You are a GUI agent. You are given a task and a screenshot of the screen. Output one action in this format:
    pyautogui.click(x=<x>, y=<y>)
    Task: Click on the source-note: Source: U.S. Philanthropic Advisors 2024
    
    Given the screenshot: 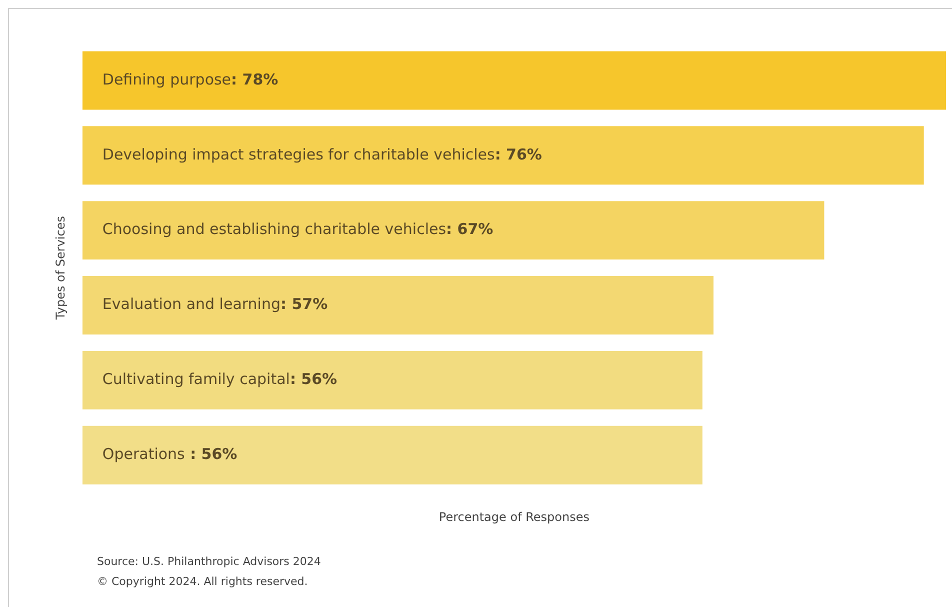 What is the action you would take?
    pyautogui.click(x=209, y=561)
    